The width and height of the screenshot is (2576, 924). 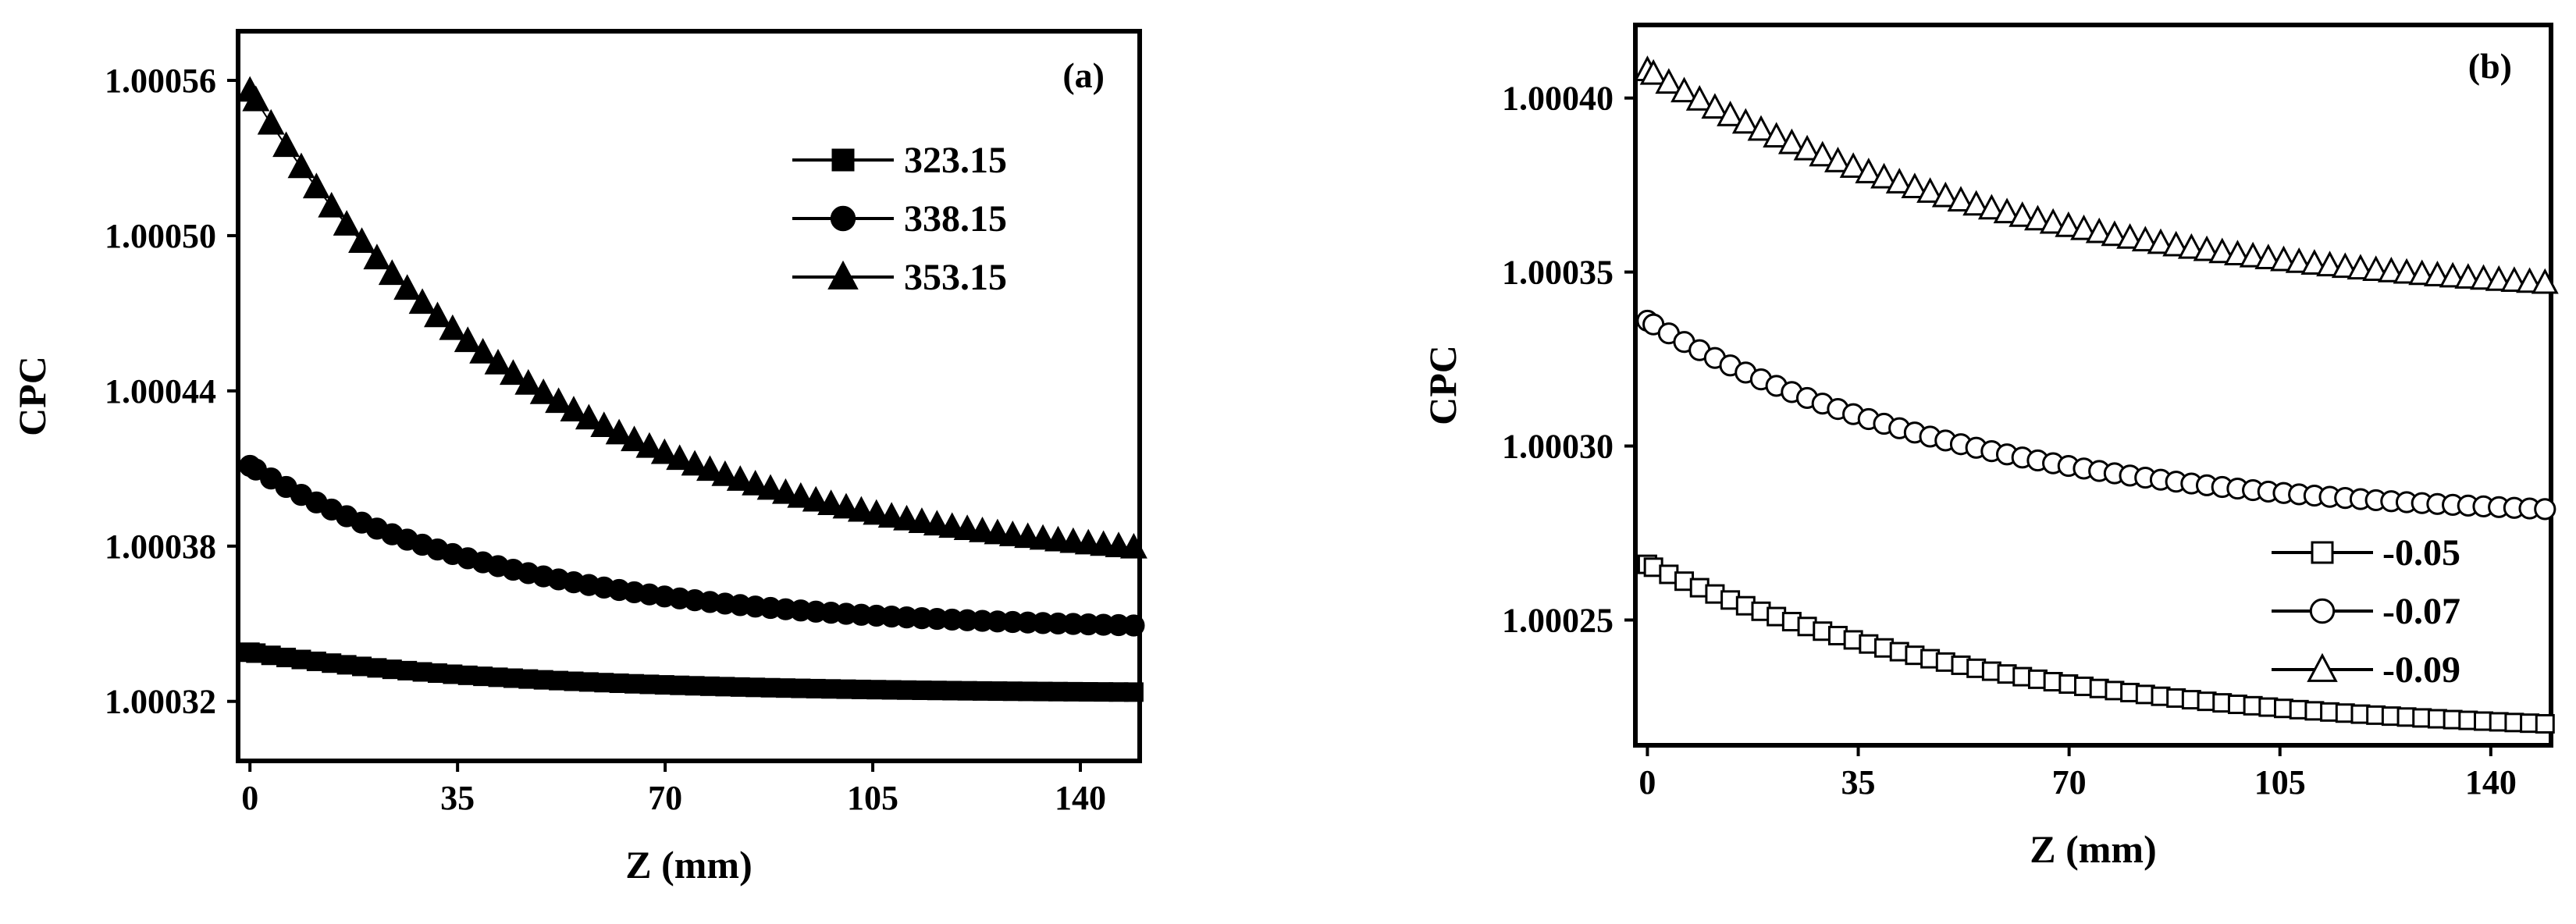 I want to click on panel-label: (b), so click(x=2490, y=66).